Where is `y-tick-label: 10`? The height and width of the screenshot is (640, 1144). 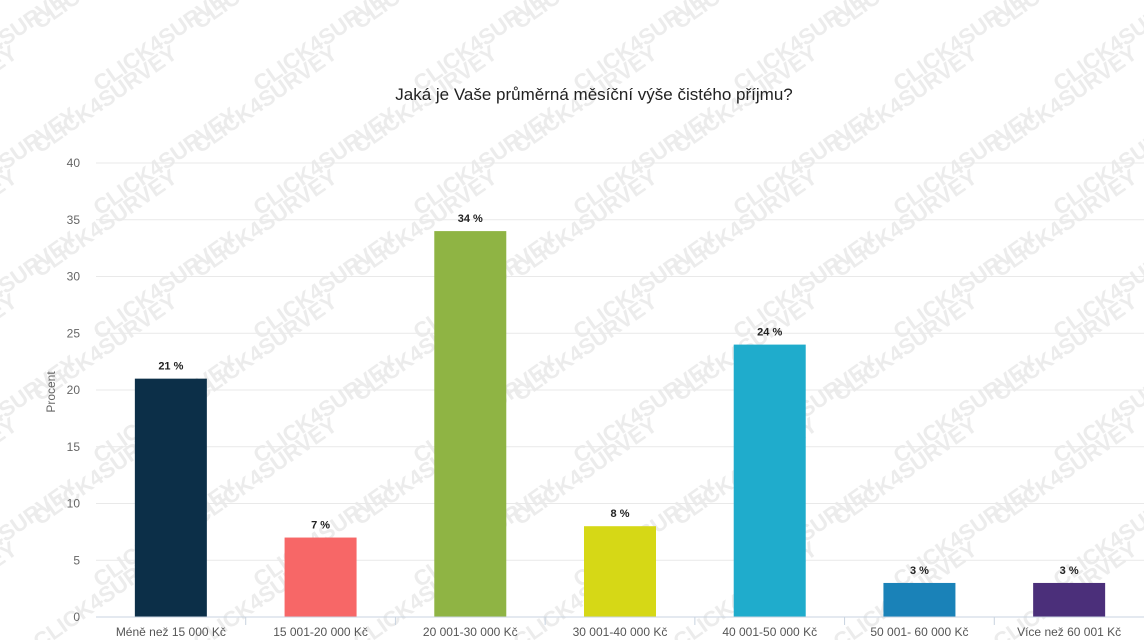
y-tick-label: 10 is located at coordinates (74, 504).